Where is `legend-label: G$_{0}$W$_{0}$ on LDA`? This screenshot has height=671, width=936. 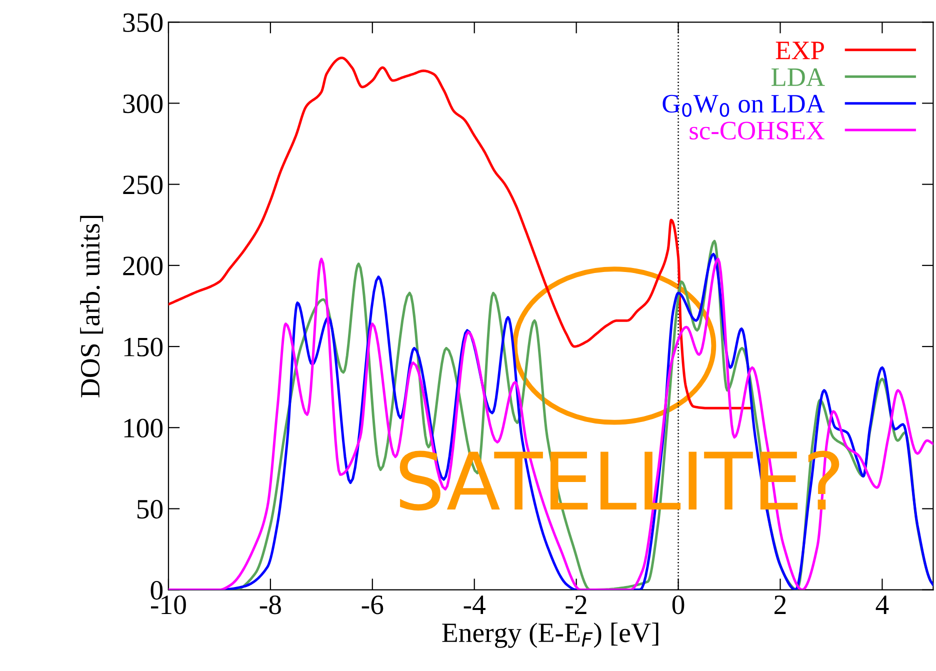 legend-label: G$_{0}$W$_{0}$ on LDA is located at coordinates (743, 105).